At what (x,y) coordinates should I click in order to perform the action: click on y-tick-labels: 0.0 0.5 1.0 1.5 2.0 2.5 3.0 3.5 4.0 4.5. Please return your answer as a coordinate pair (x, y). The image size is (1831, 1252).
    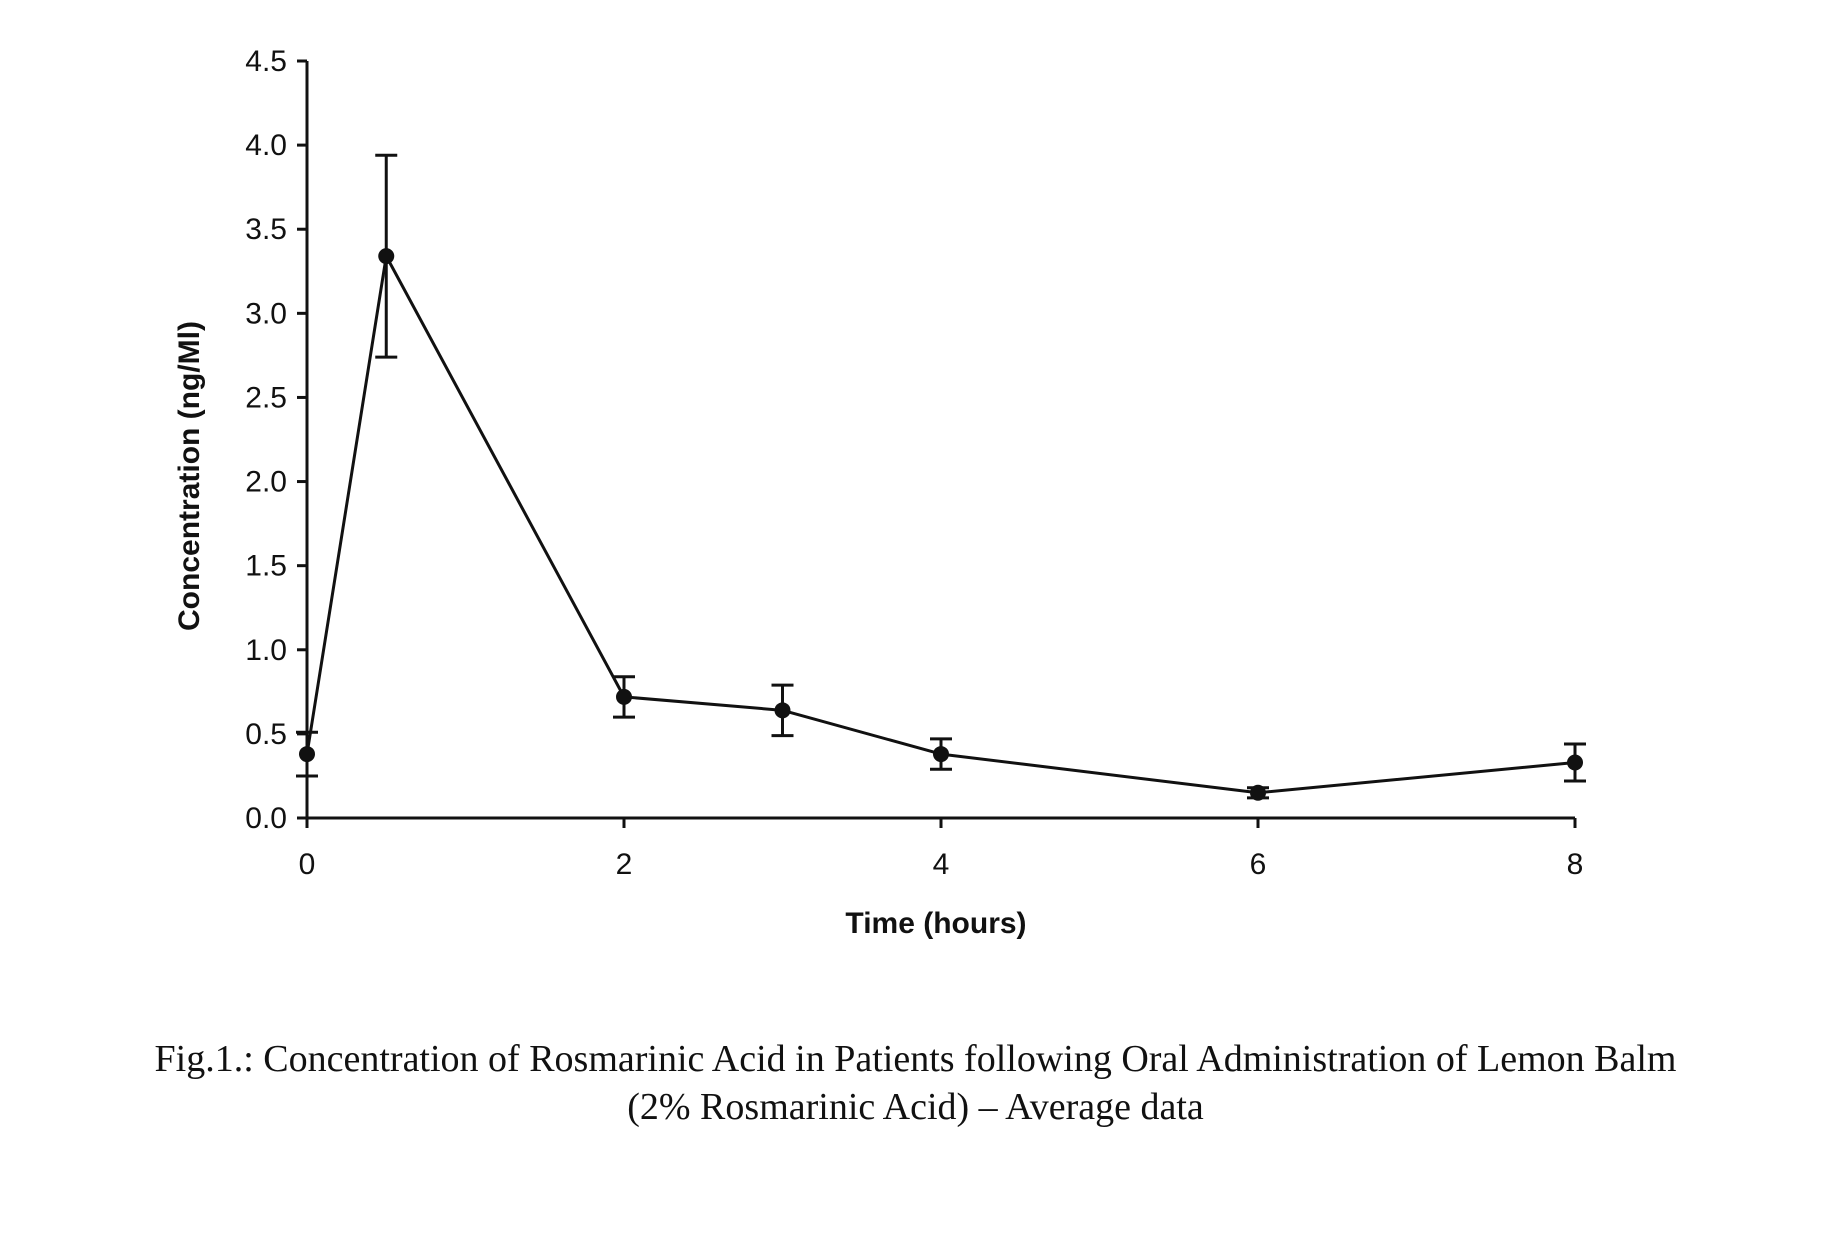
    Looking at the image, I should click on (266, 440).